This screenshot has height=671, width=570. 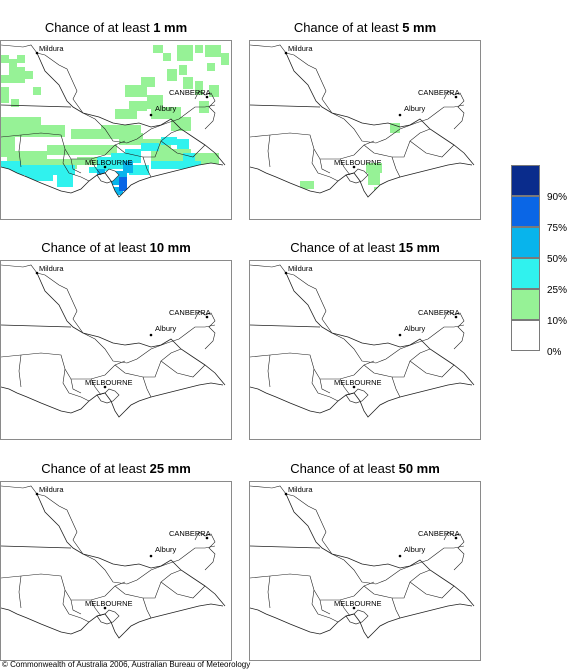 What do you see at coordinates (116, 468) in the screenshot?
I see `panel-title: Chance of at least 25 mm` at bounding box center [116, 468].